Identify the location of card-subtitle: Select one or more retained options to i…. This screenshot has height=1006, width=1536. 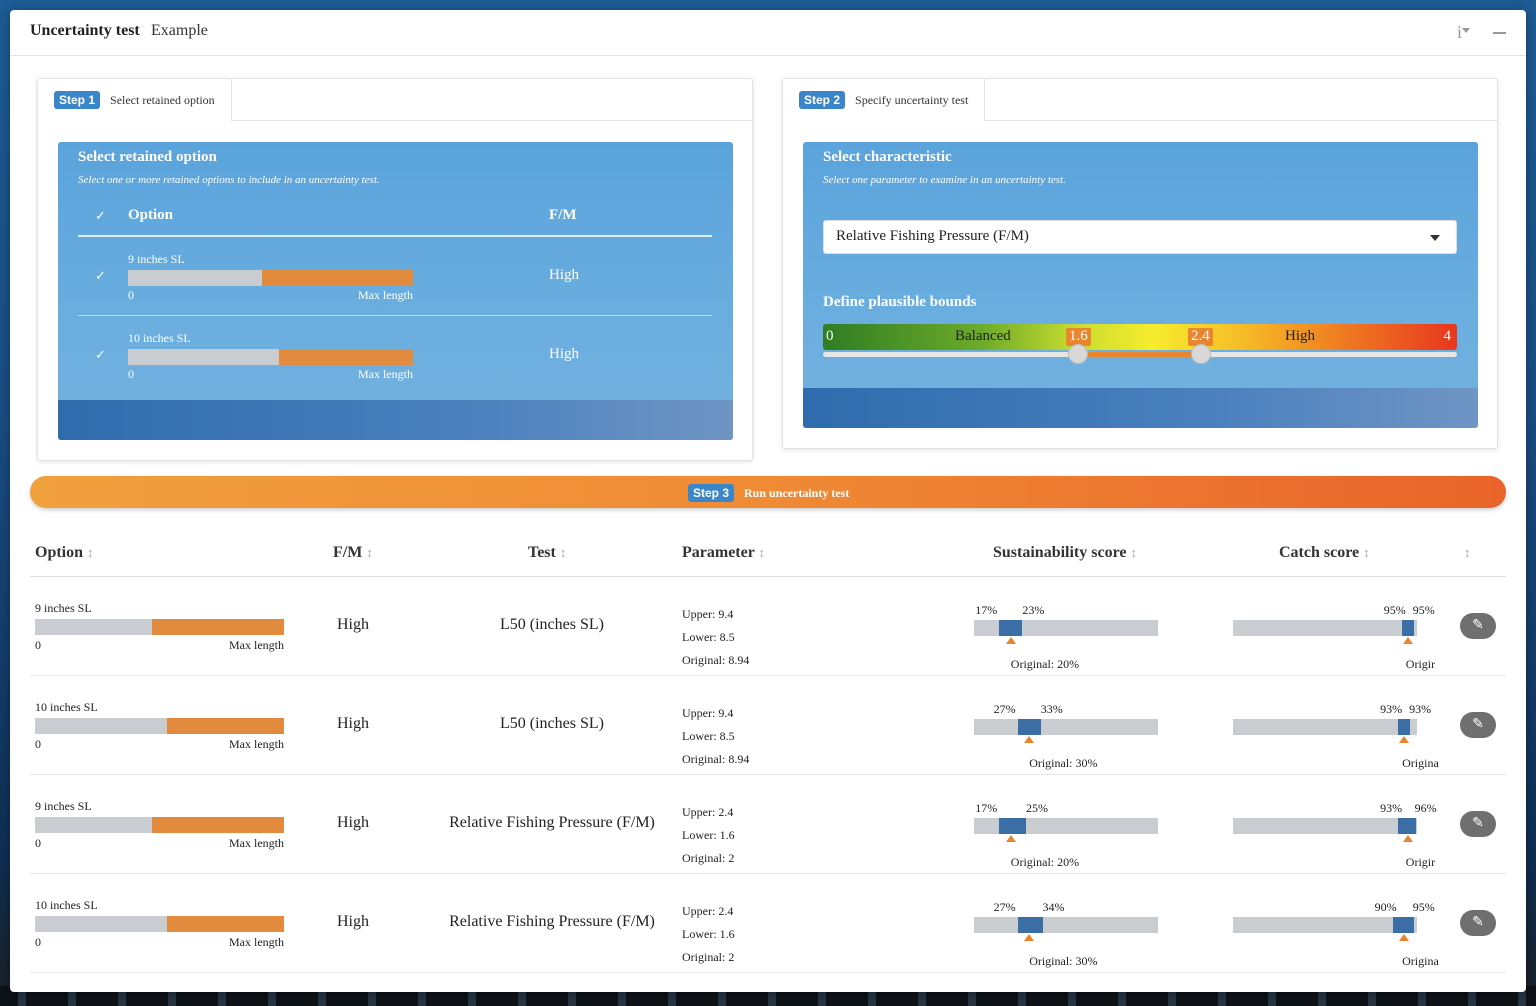
(229, 180).